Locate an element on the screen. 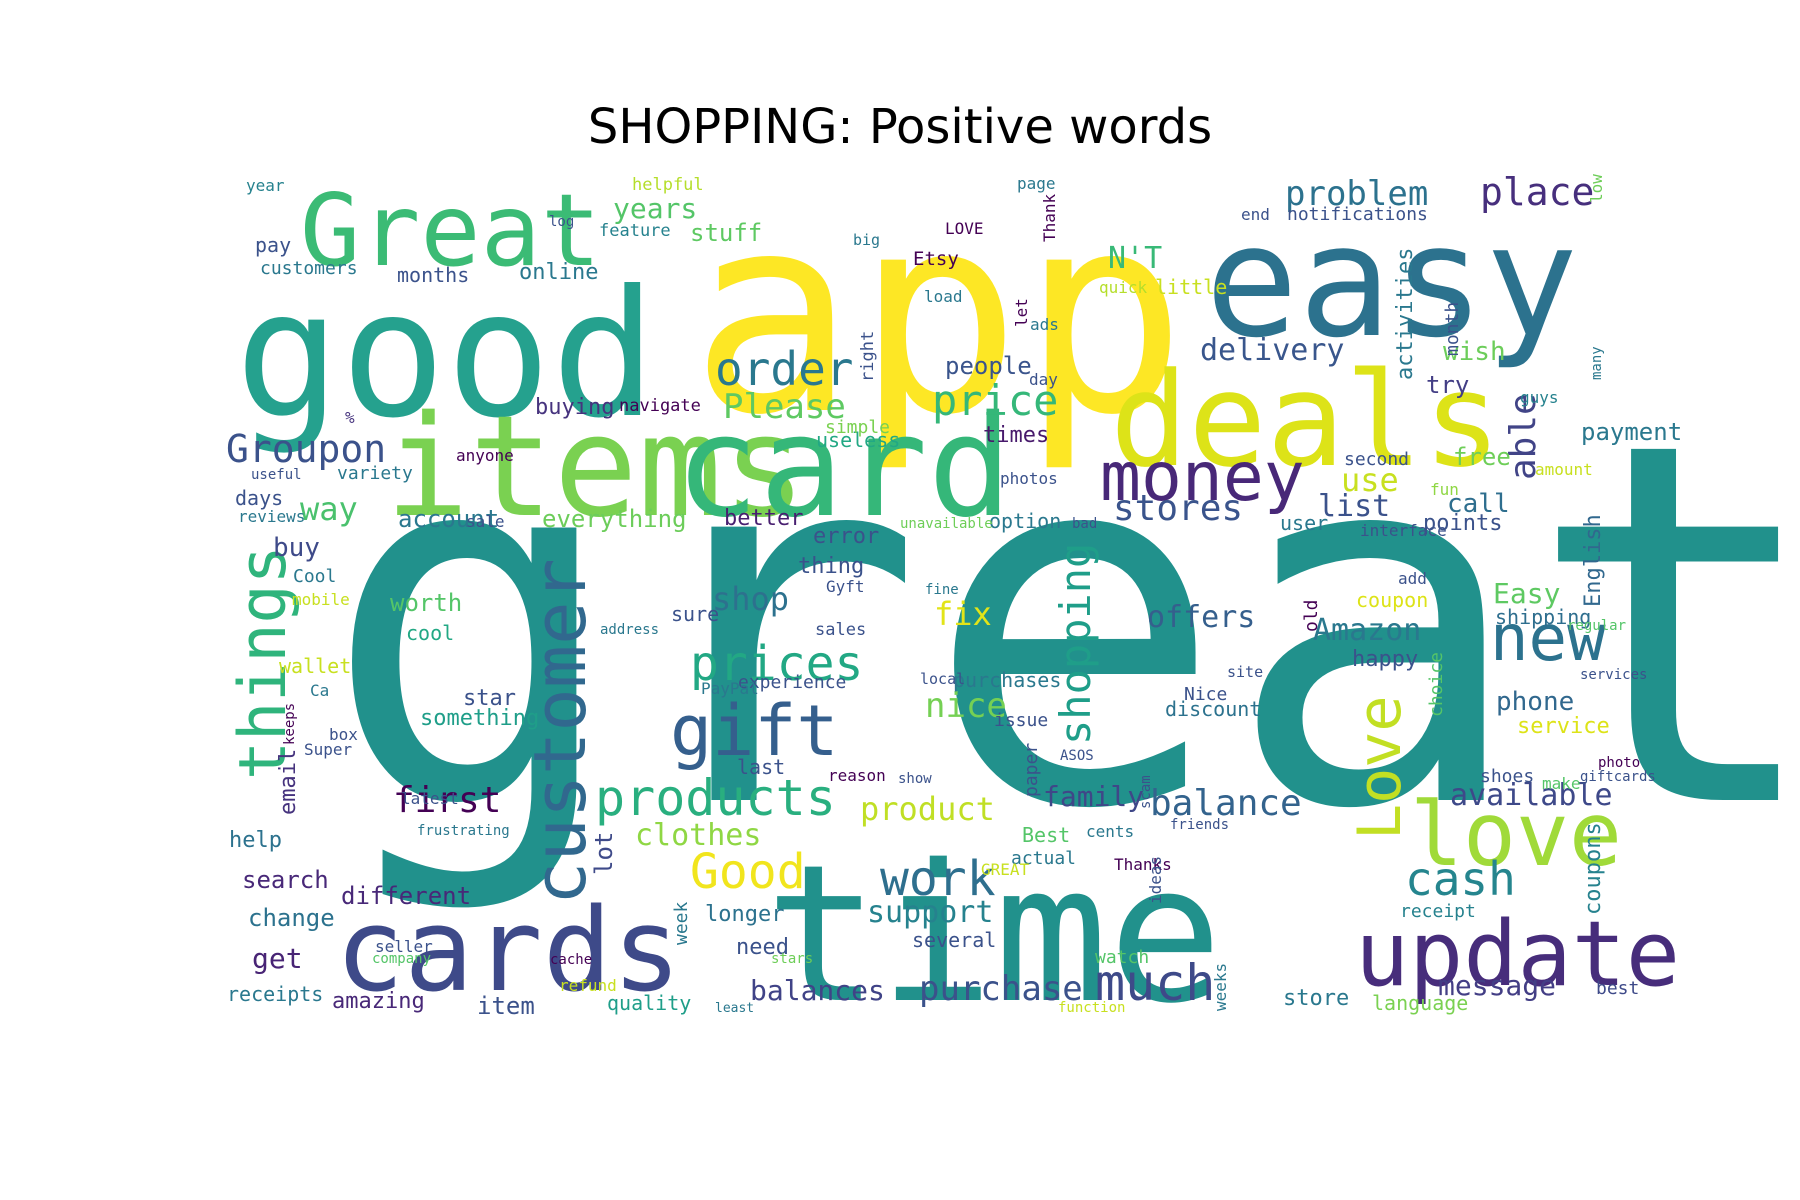 The height and width of the screenshot is (1200, 1800). word-70: store is located at coordinates (1316, 998).